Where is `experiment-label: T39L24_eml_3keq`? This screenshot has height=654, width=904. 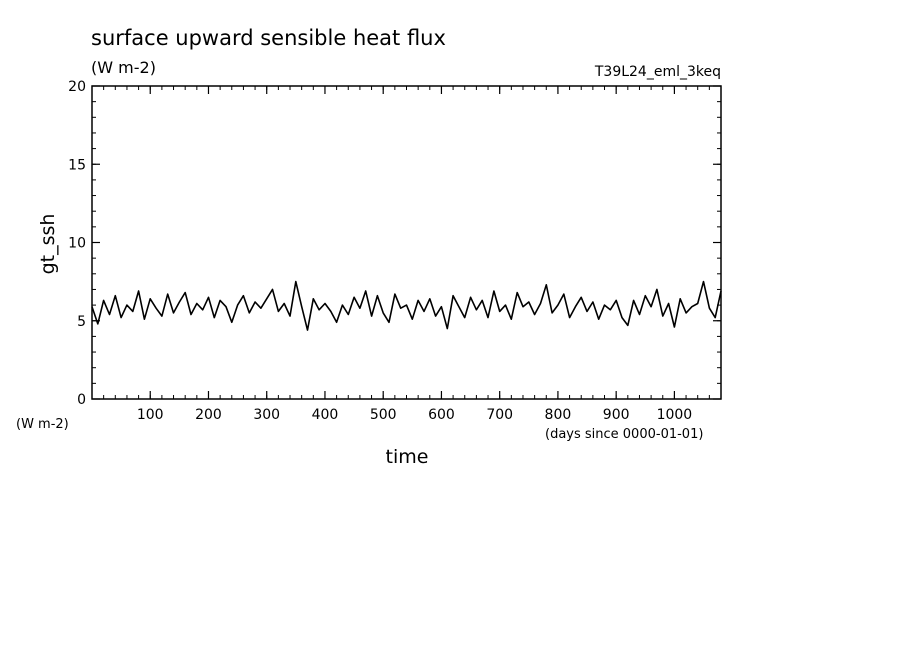
experiment-label: T39L24_eml_3keq is located at coordinates (657, 72).